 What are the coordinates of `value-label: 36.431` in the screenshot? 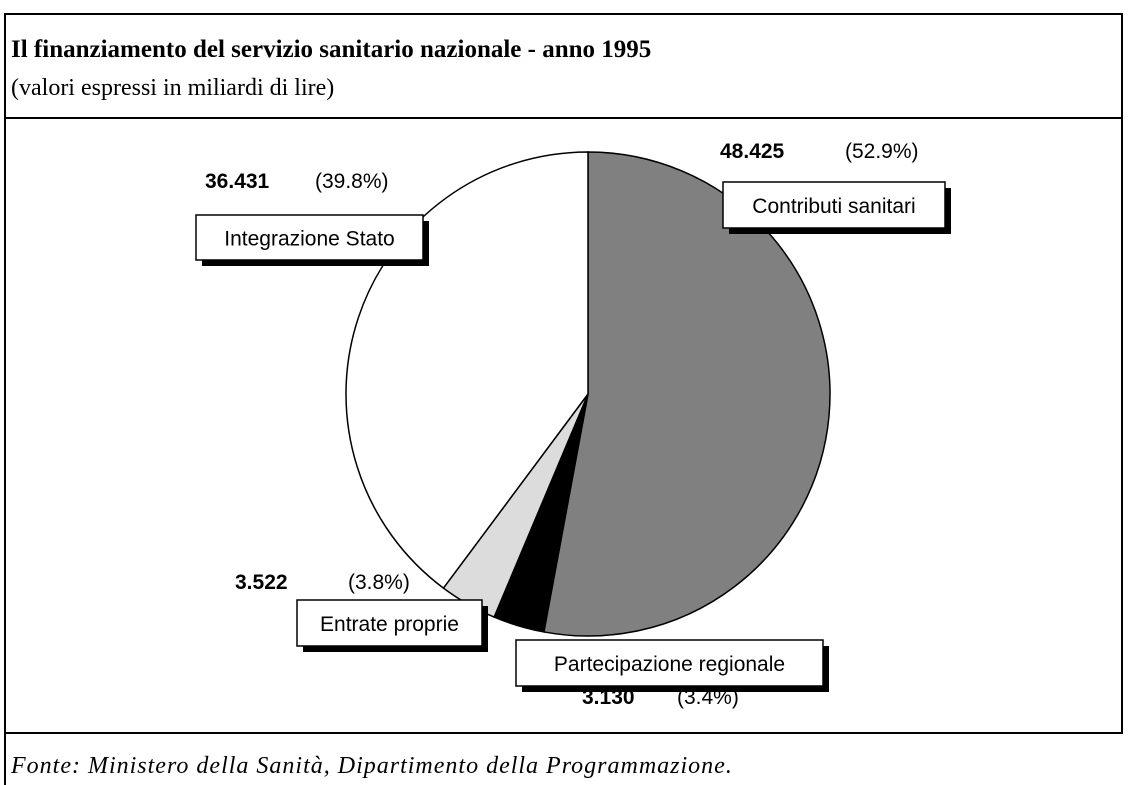 It's located at (237, 181).